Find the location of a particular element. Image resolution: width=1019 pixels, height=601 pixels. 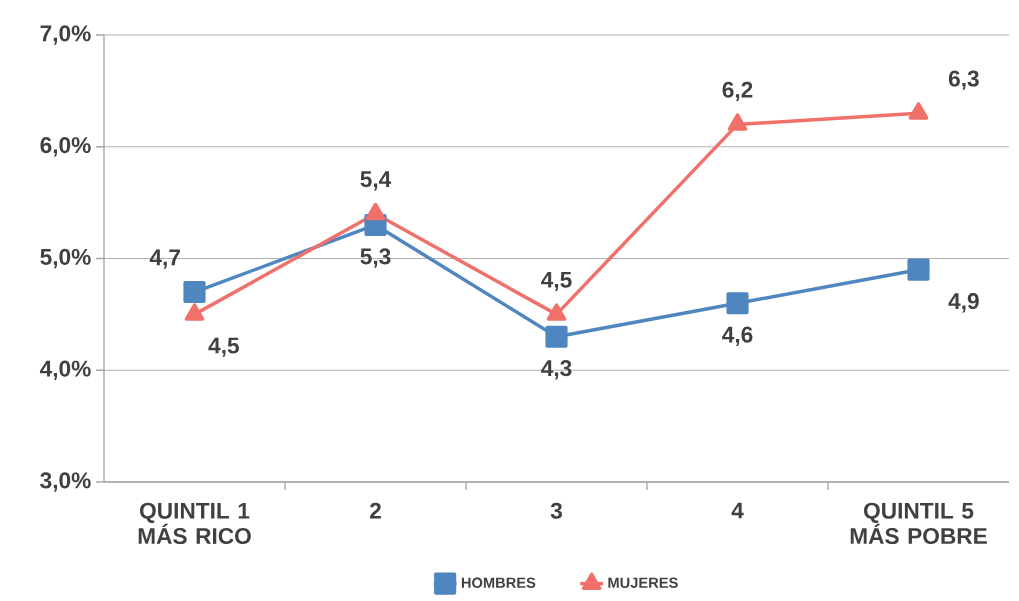

data-label: 6,3 is located at coordinates (963, 80).